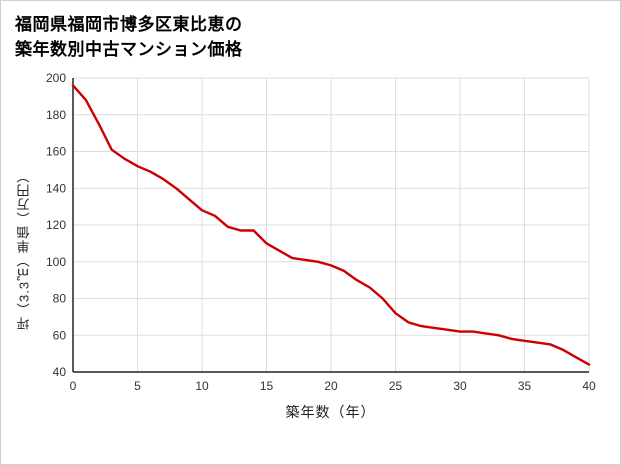  What do you see at coordinates (129, 24) in the screenshot?
I see `chart-title-line1: 福岡県福岡市博多区東比恵の` at bounding box center [129, 24].